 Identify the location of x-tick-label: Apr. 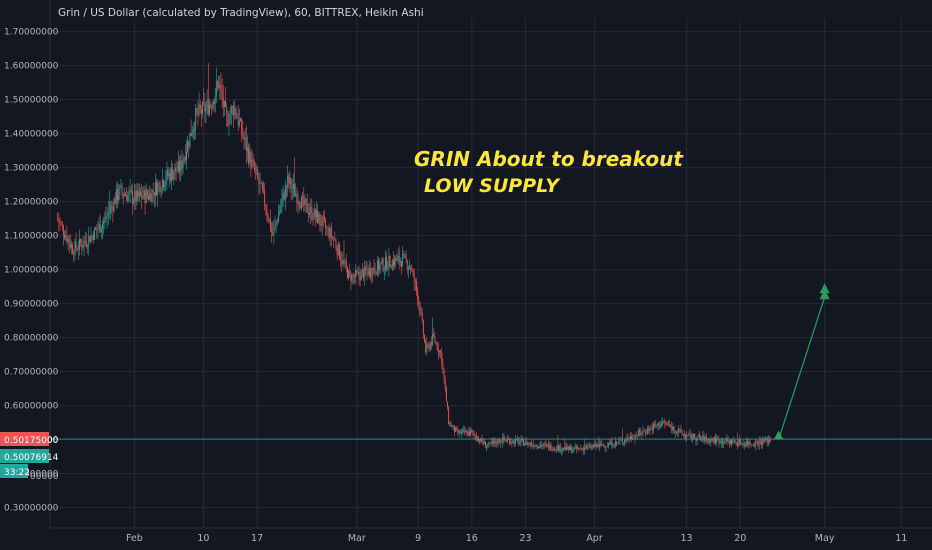
(594, 538).